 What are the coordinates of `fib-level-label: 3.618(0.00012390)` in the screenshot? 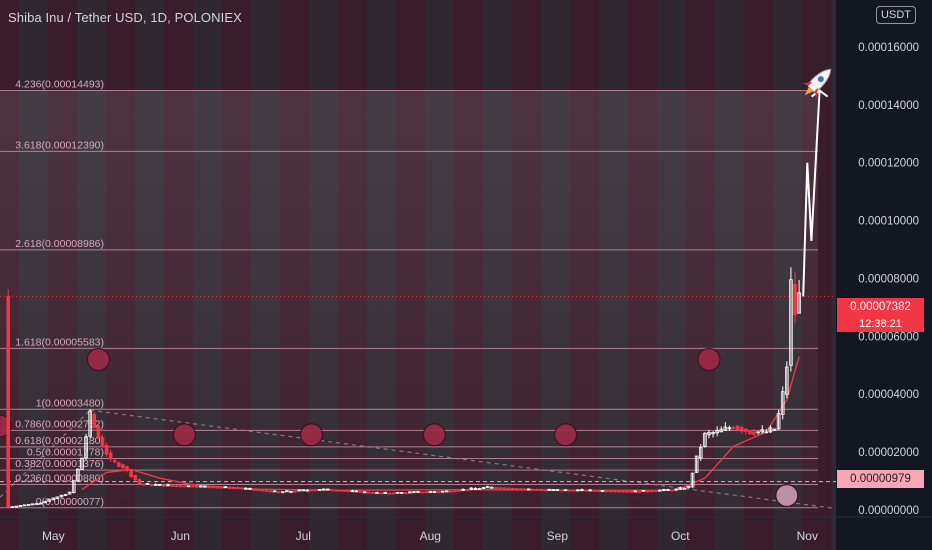 It's located at (59, 145).